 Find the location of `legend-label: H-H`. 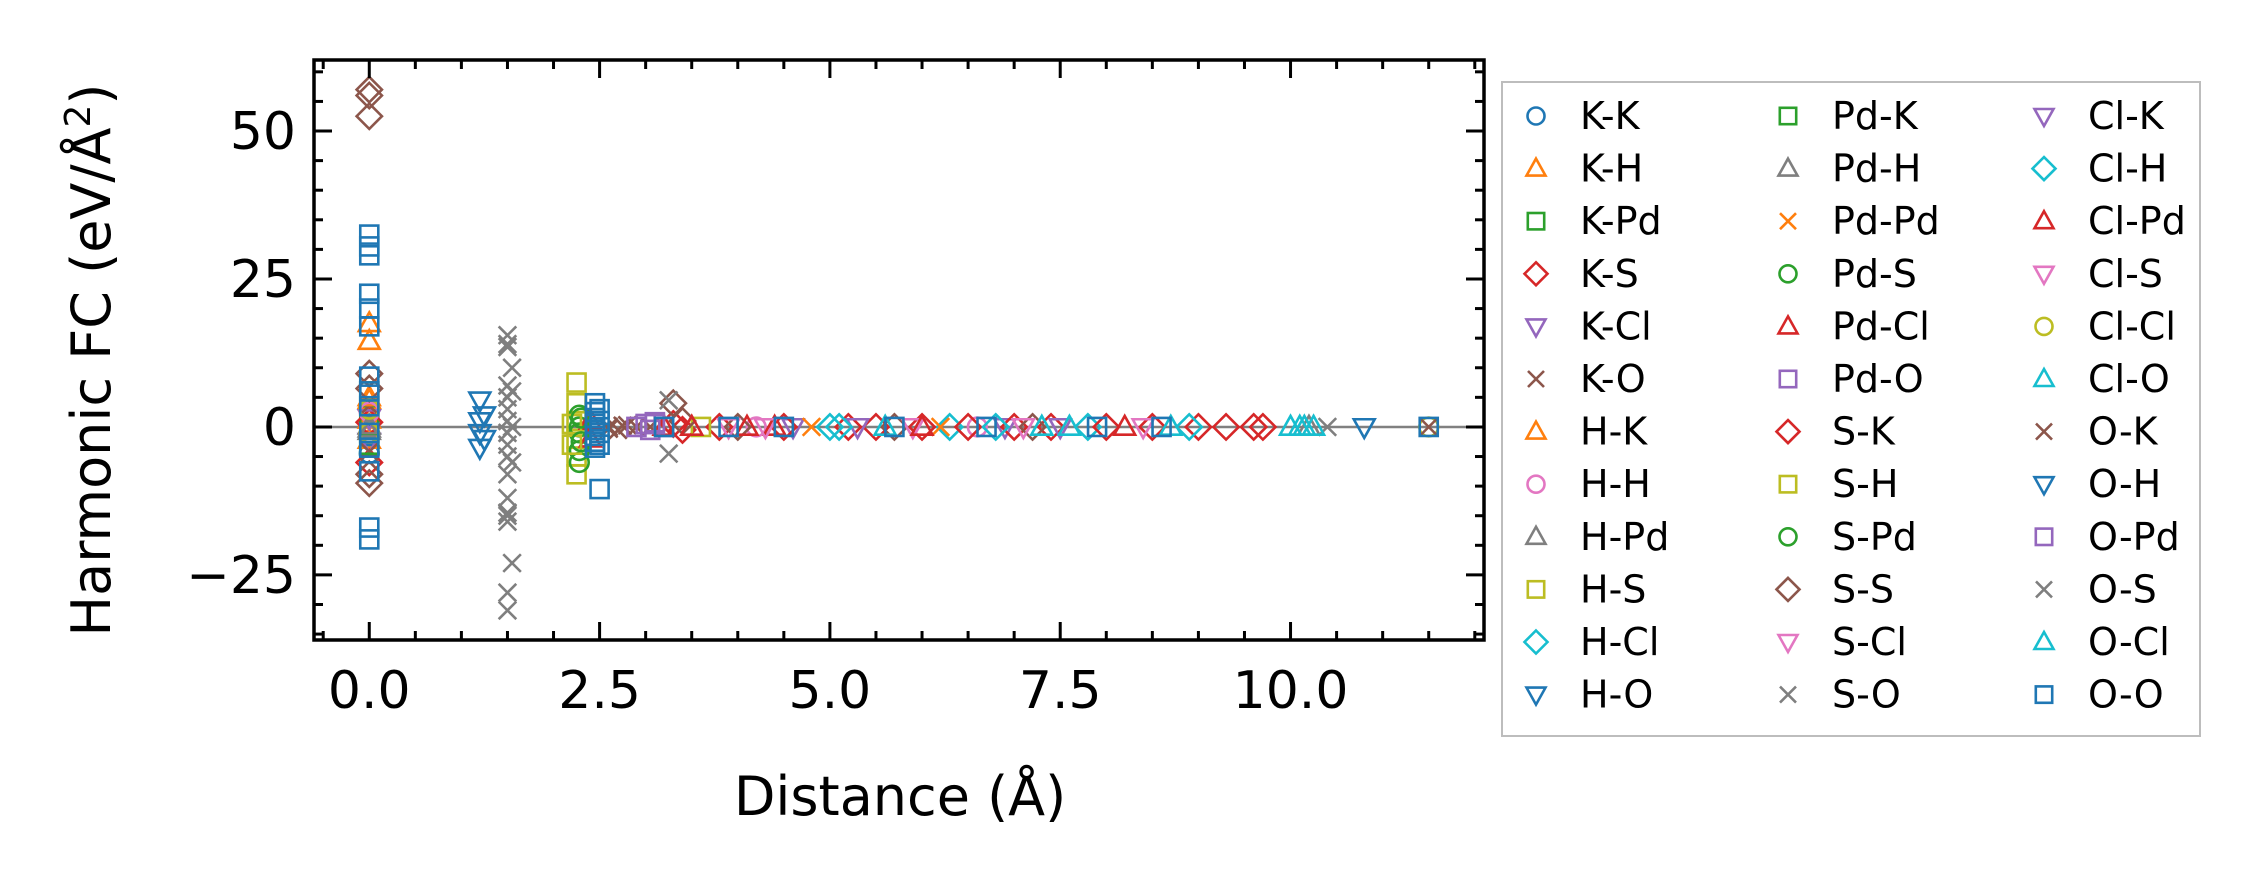

legend-label: H-H is located at coordinates (1615, 484).